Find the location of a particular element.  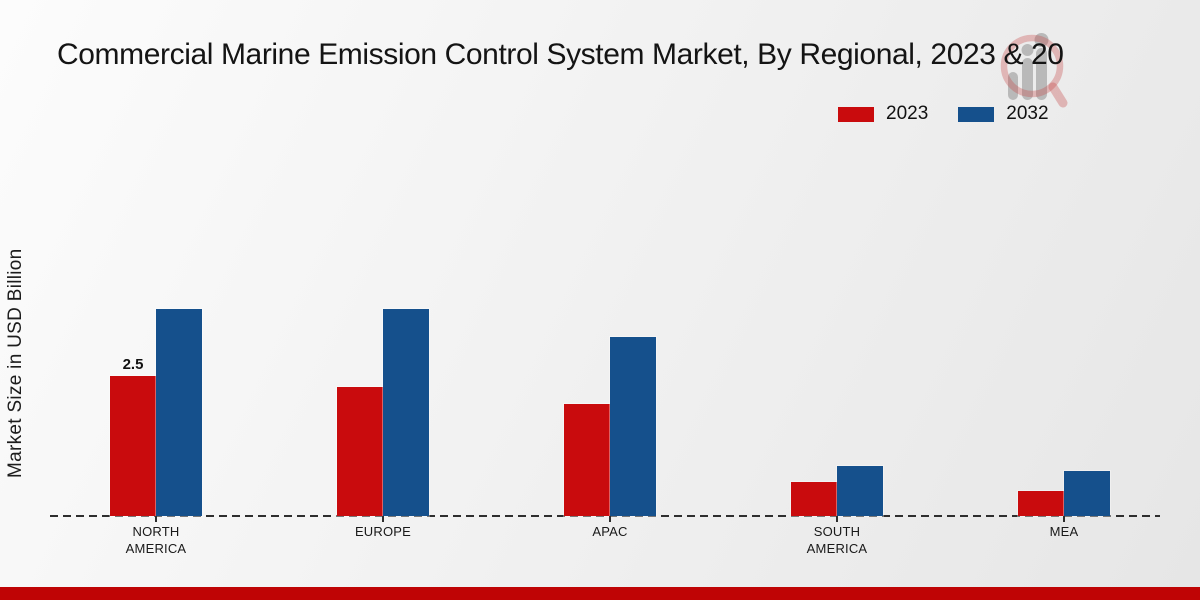

x-axis-label-south-america: SOUTH AMERICA is located at coordinates (837, 540).